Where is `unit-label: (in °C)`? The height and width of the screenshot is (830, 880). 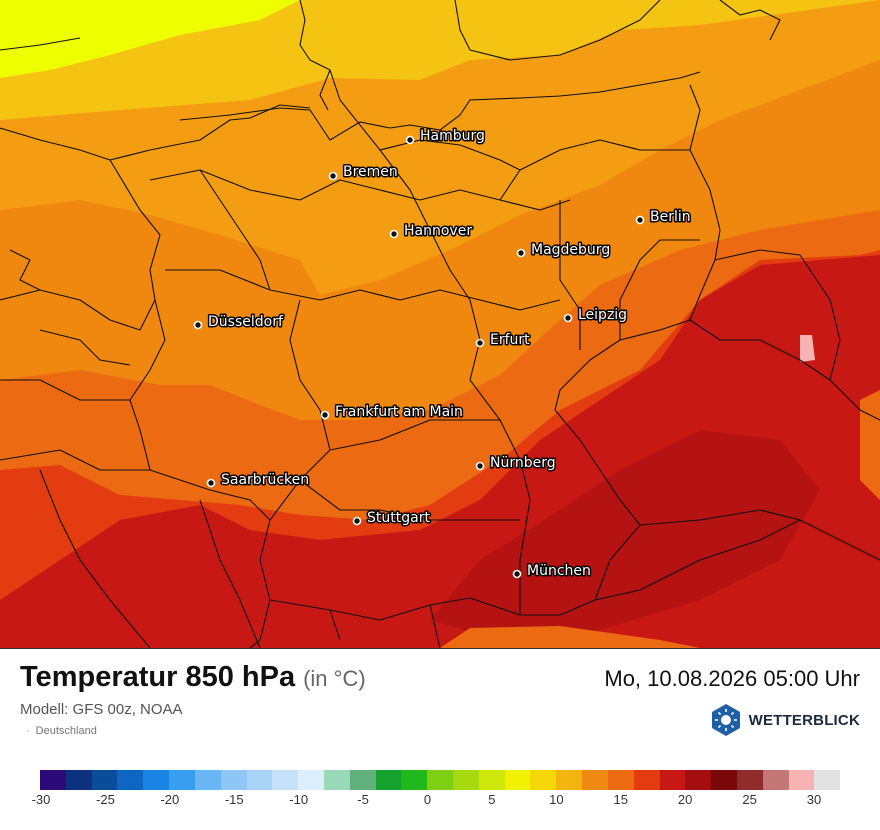
unit-label: (in °C) is located at coordinates (334, 678).